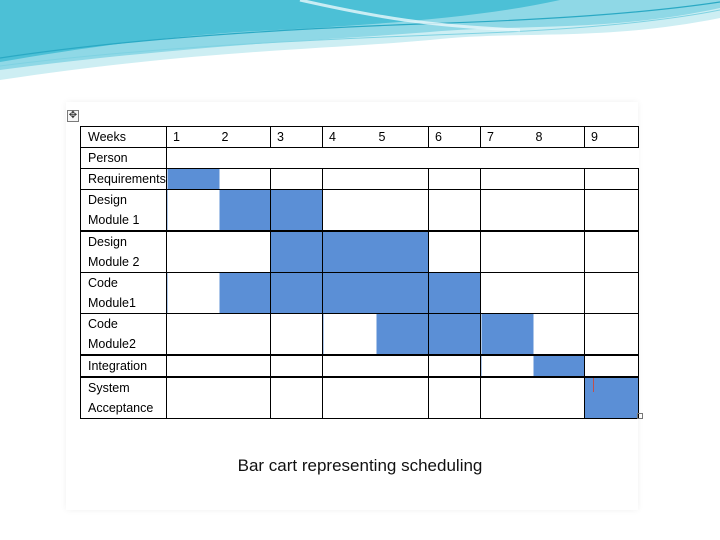 The height and width of the screenshot is (540, 720). I want to click on week-number: 5, so click(382, 137).